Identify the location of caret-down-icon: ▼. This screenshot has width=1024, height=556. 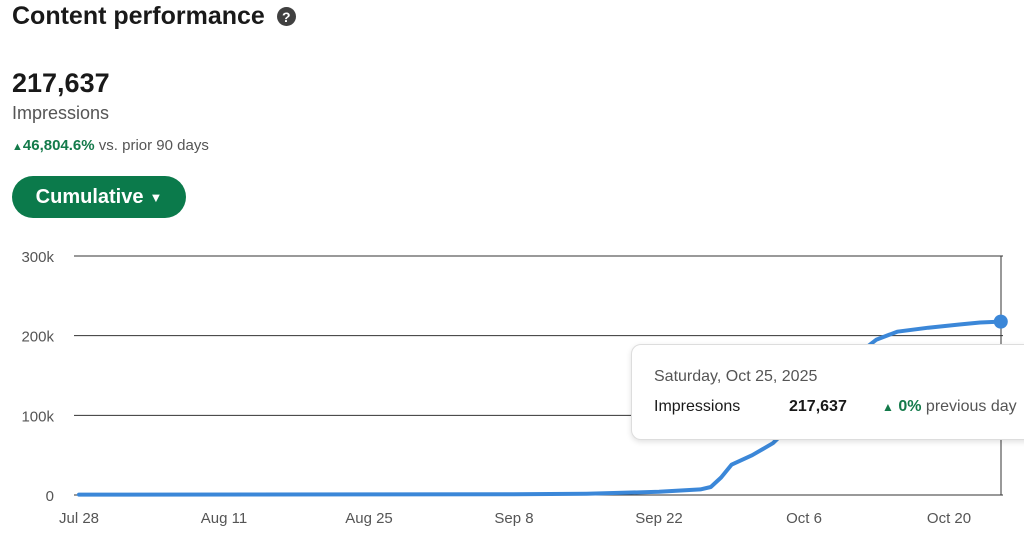
(156, 197).